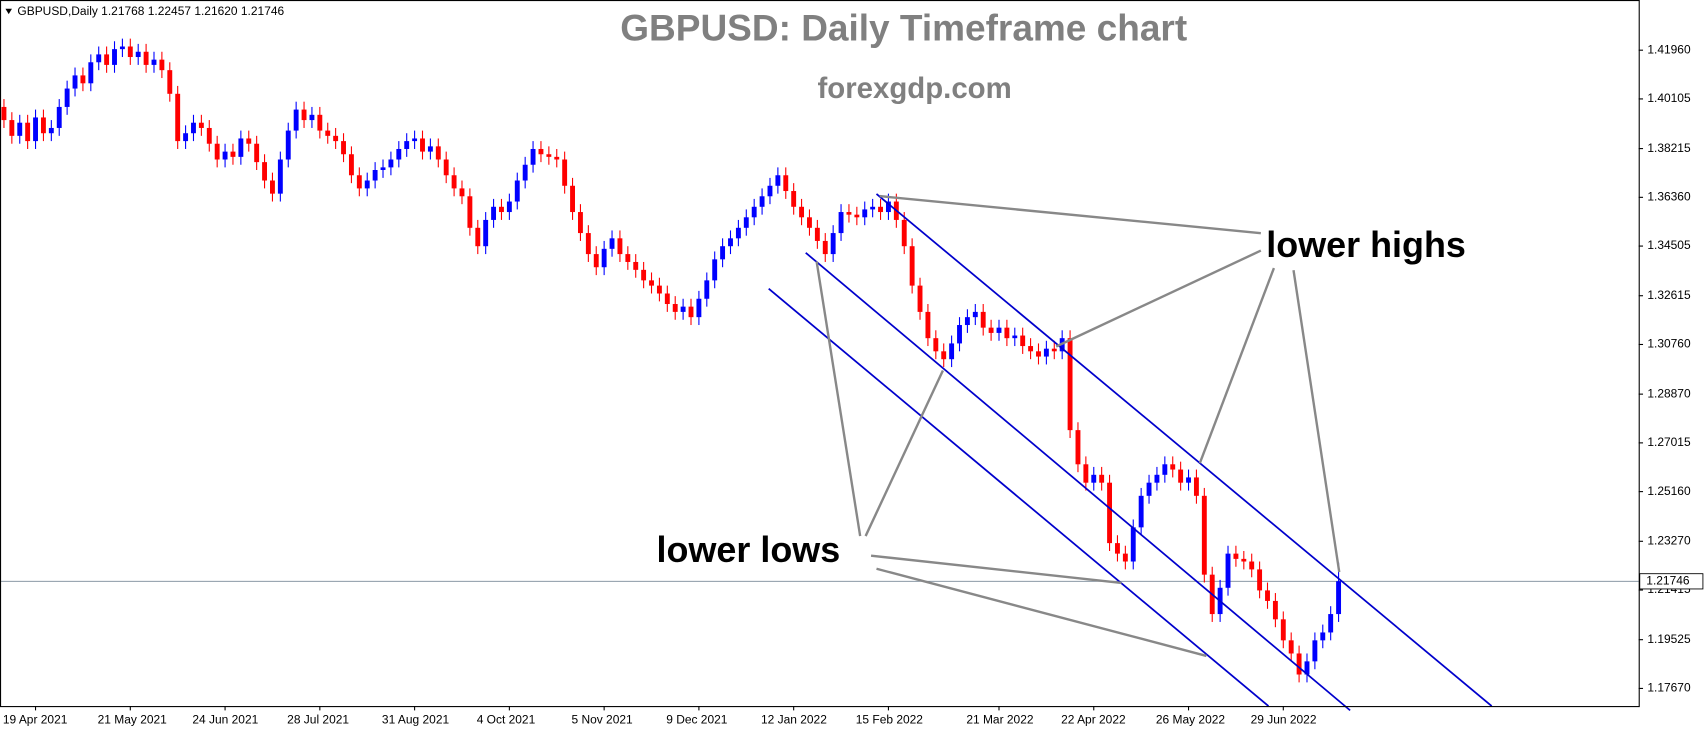 The image size is (1704, 730). What do you see at coordinates (1668, 580) in the screenshot?
I see `current-price-label: 1.21746` at bounding box center [1668, 580].